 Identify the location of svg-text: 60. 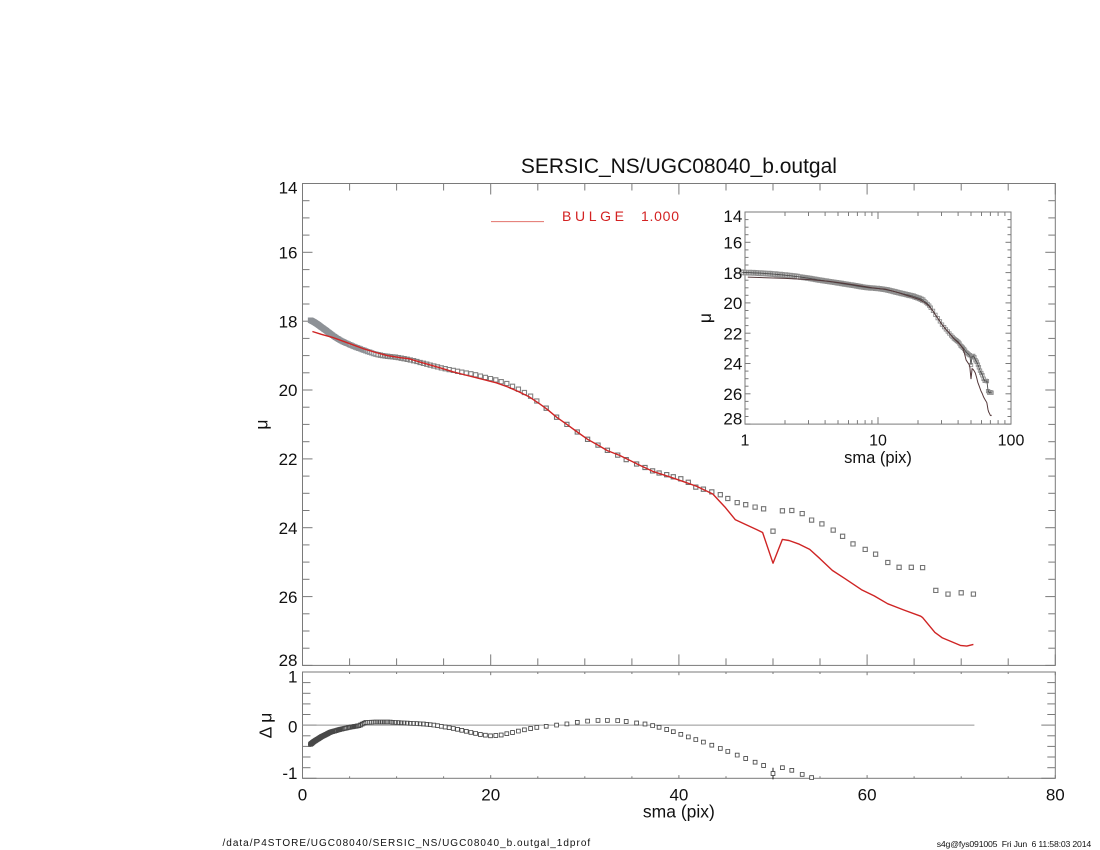
(867, 794).